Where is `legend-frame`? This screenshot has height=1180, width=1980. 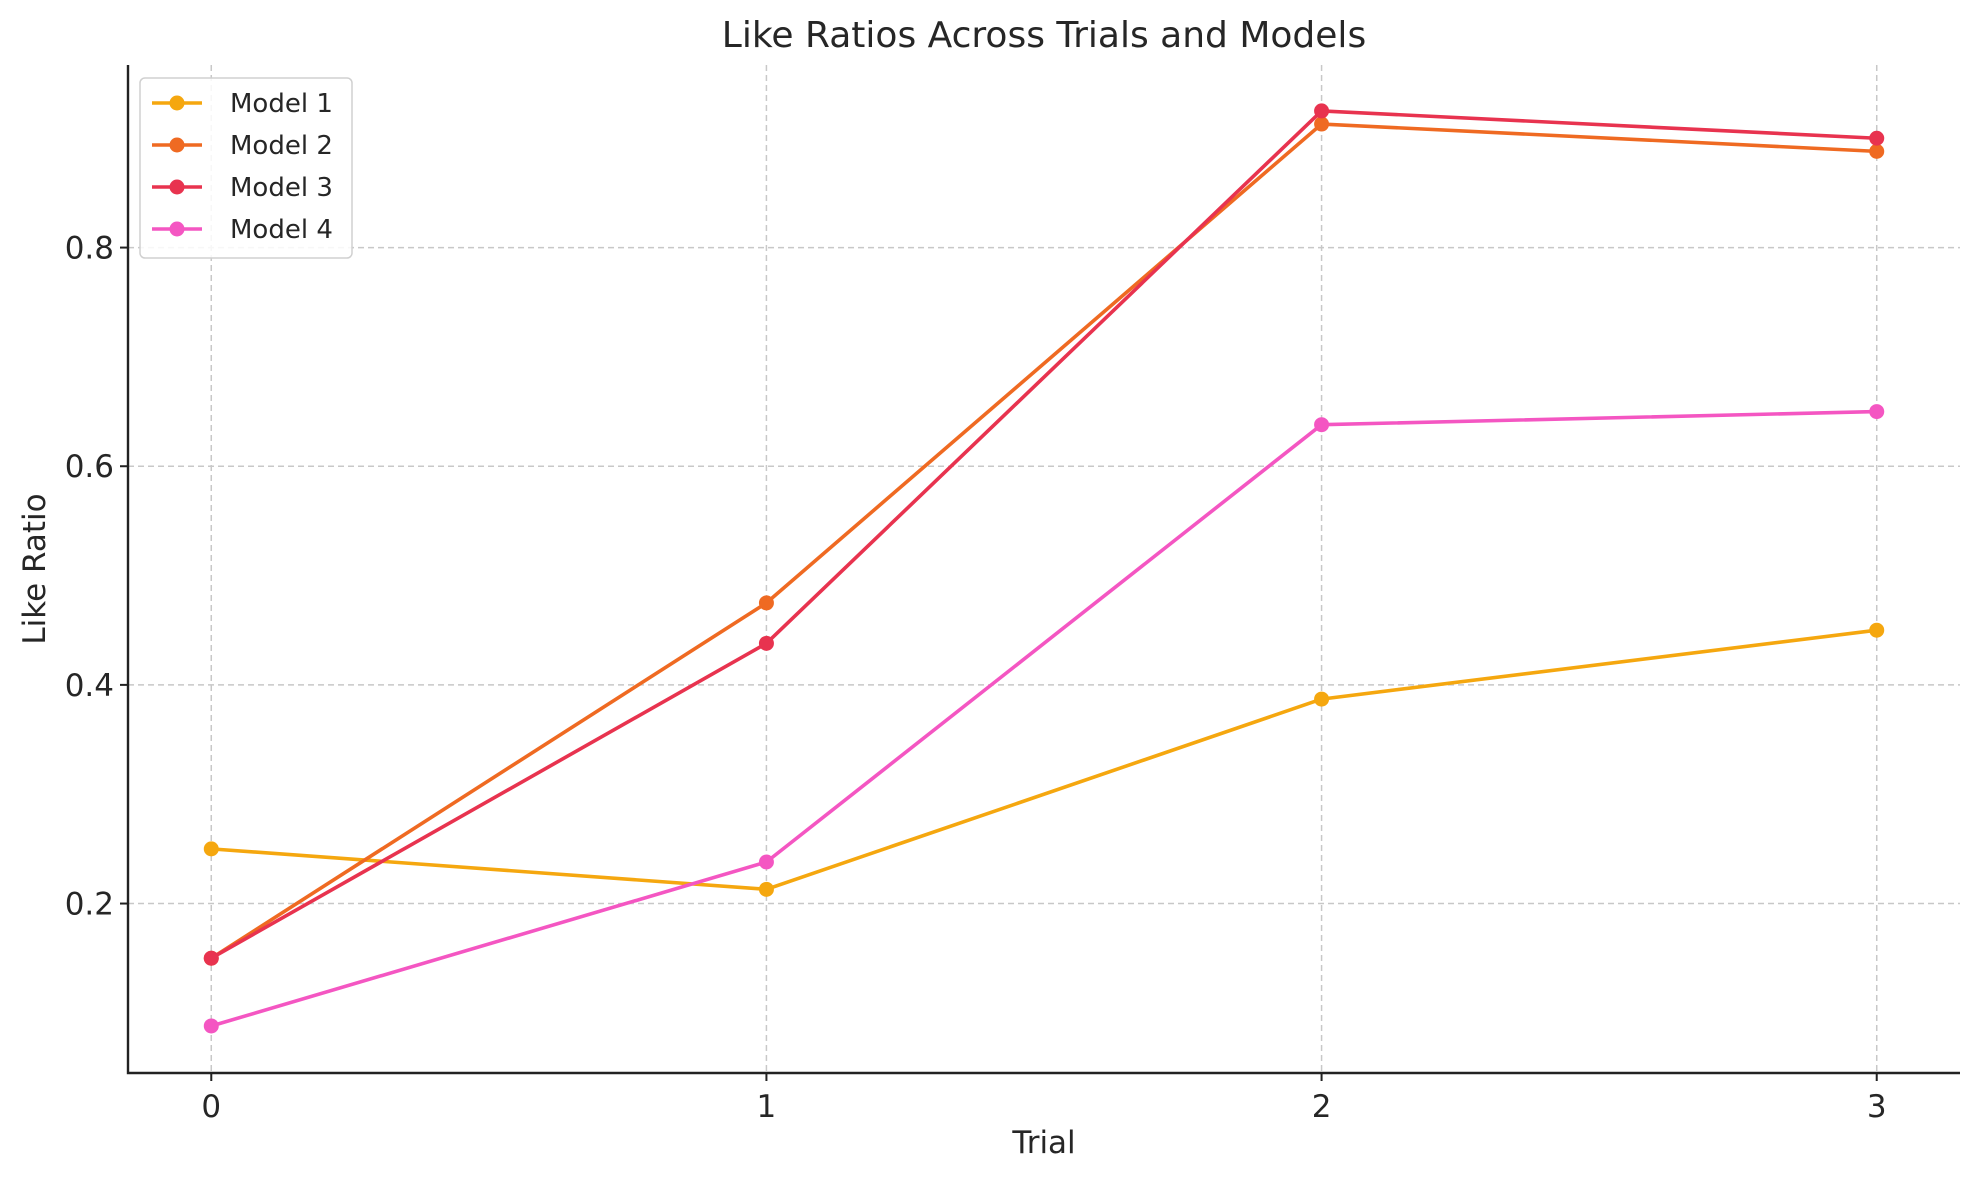
legend-frame is located at coordinates (246, 168).